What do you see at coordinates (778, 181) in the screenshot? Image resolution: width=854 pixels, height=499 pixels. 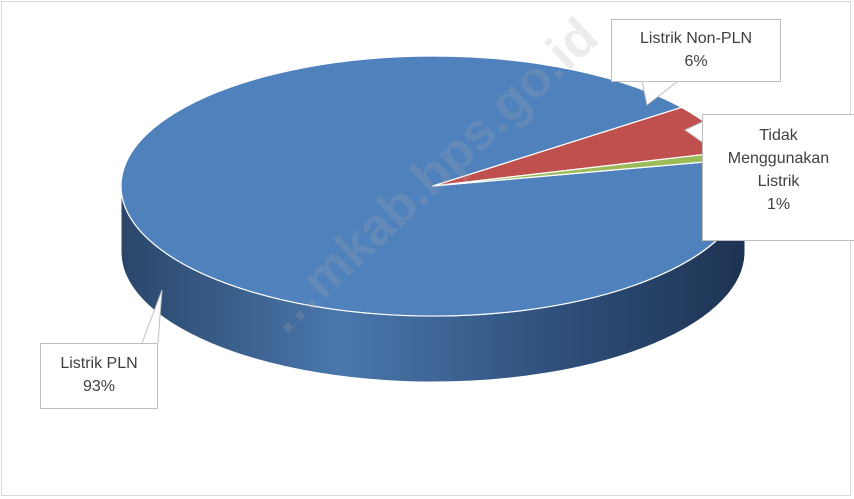 I see `label-line: Listrik` at bounding box center [778, 181].